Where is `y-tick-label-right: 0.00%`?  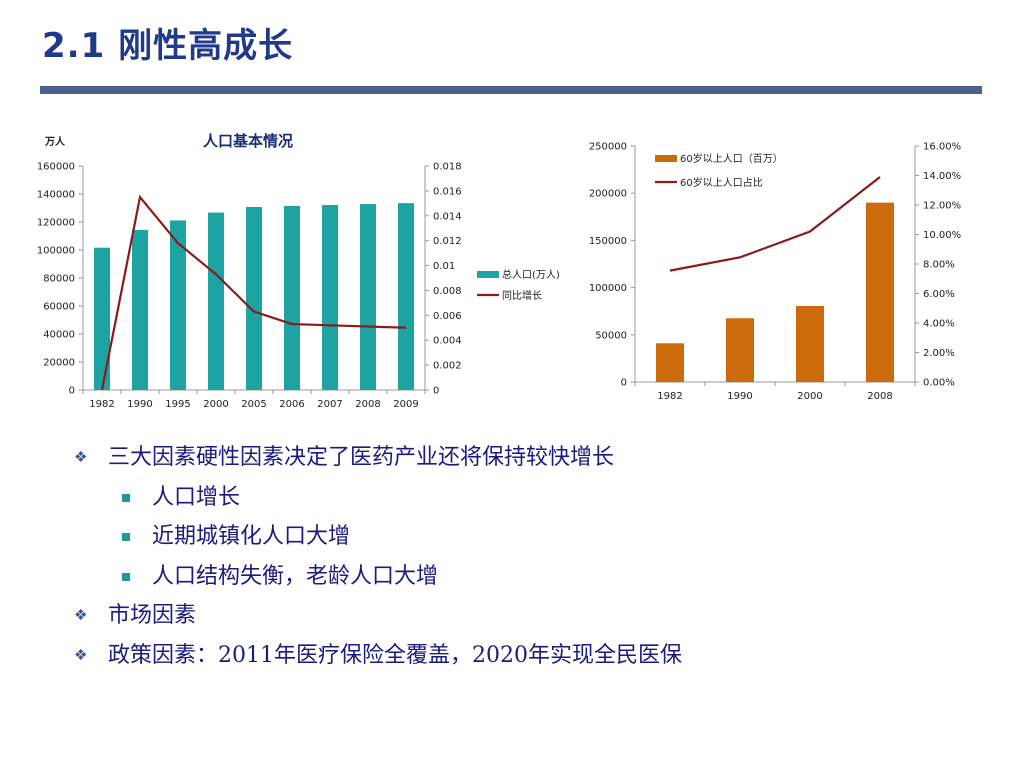 y-tick-label-right: 0.00% is located at coordinates (939, 383).